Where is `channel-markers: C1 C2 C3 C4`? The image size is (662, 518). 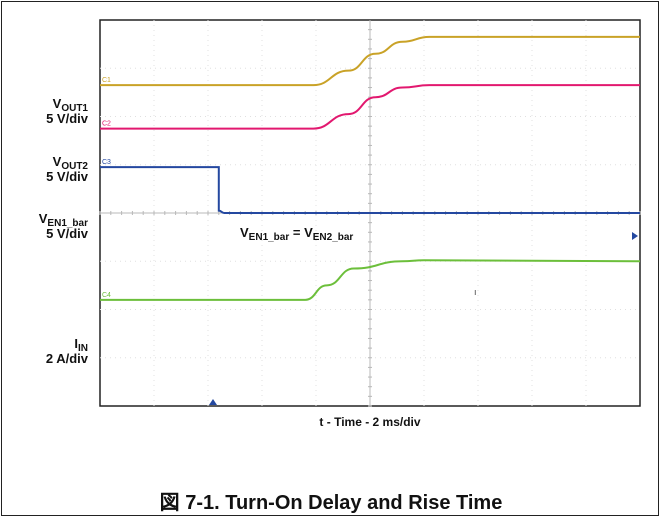 channel-markers: C1 C2 C3 C4 is located at coordinates (106, 188).